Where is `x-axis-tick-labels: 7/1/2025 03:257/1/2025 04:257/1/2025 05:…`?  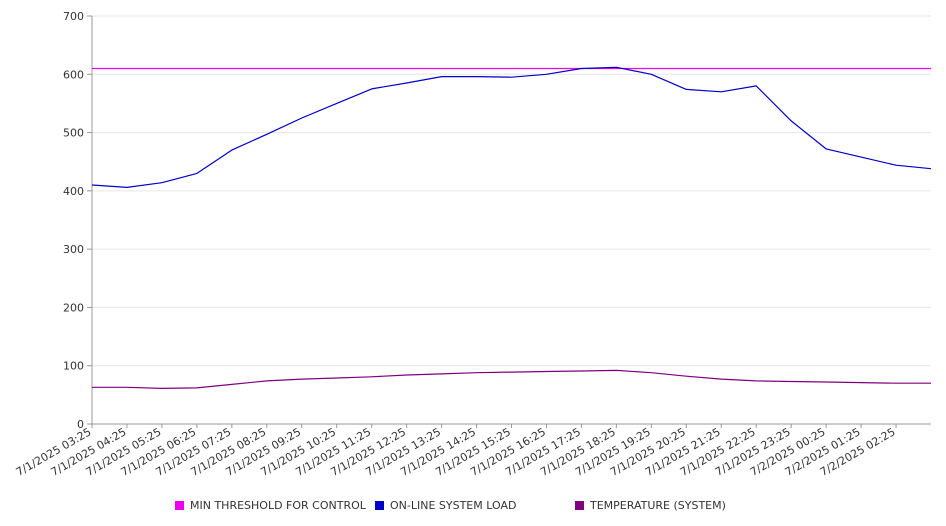 x-axis-tick-labels: 7/1/2025 03:257/1/2025 04:257/1/2025 05:… is located at coordinates (456, 452).